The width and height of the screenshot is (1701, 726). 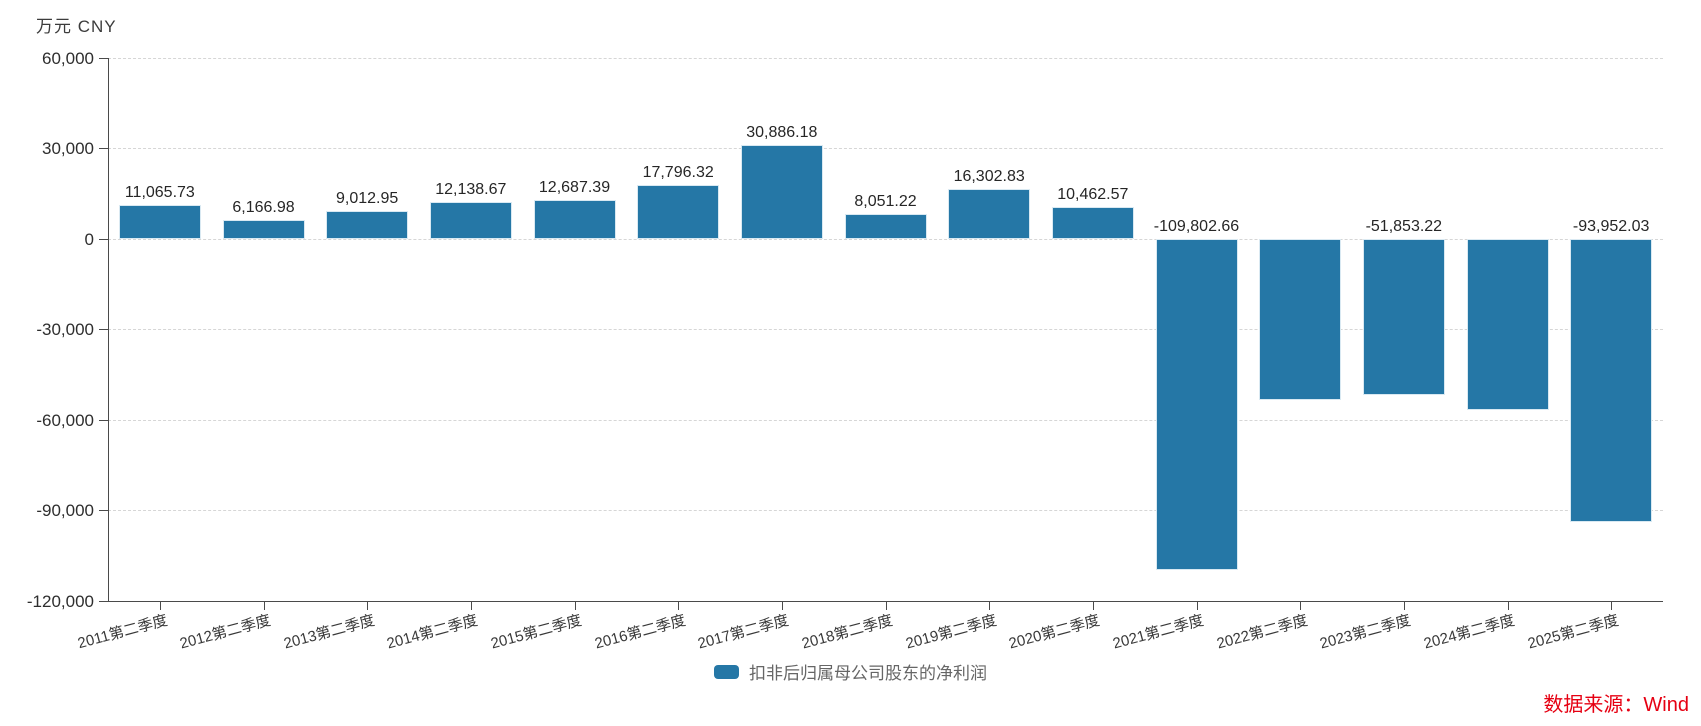 I want to click on bar-value-label: 11,065.73, so click(x=159, y=193).